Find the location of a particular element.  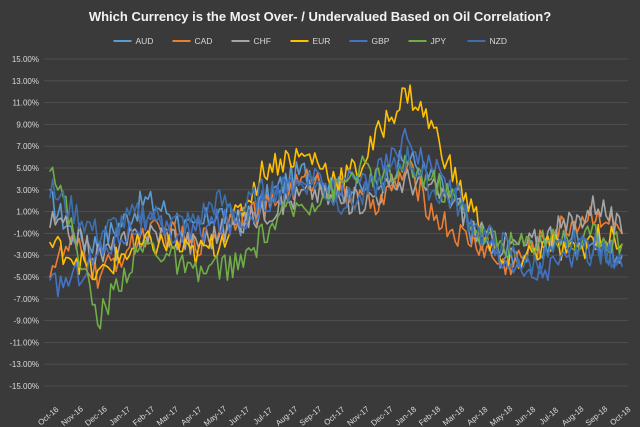

y-tick-label: 7.00% is located at coordinates (27, 146).